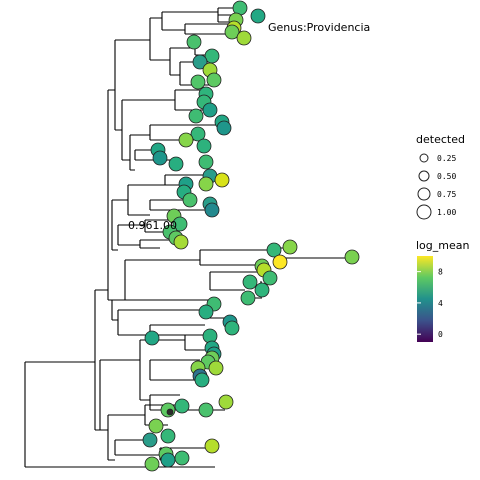 The height and width of the screenshot is (480, 480). What do you see at coordinates (442, 290) in the screenshot?
I see `color-legend: log_mean 8 4 0` at bounding box center [442, 290].